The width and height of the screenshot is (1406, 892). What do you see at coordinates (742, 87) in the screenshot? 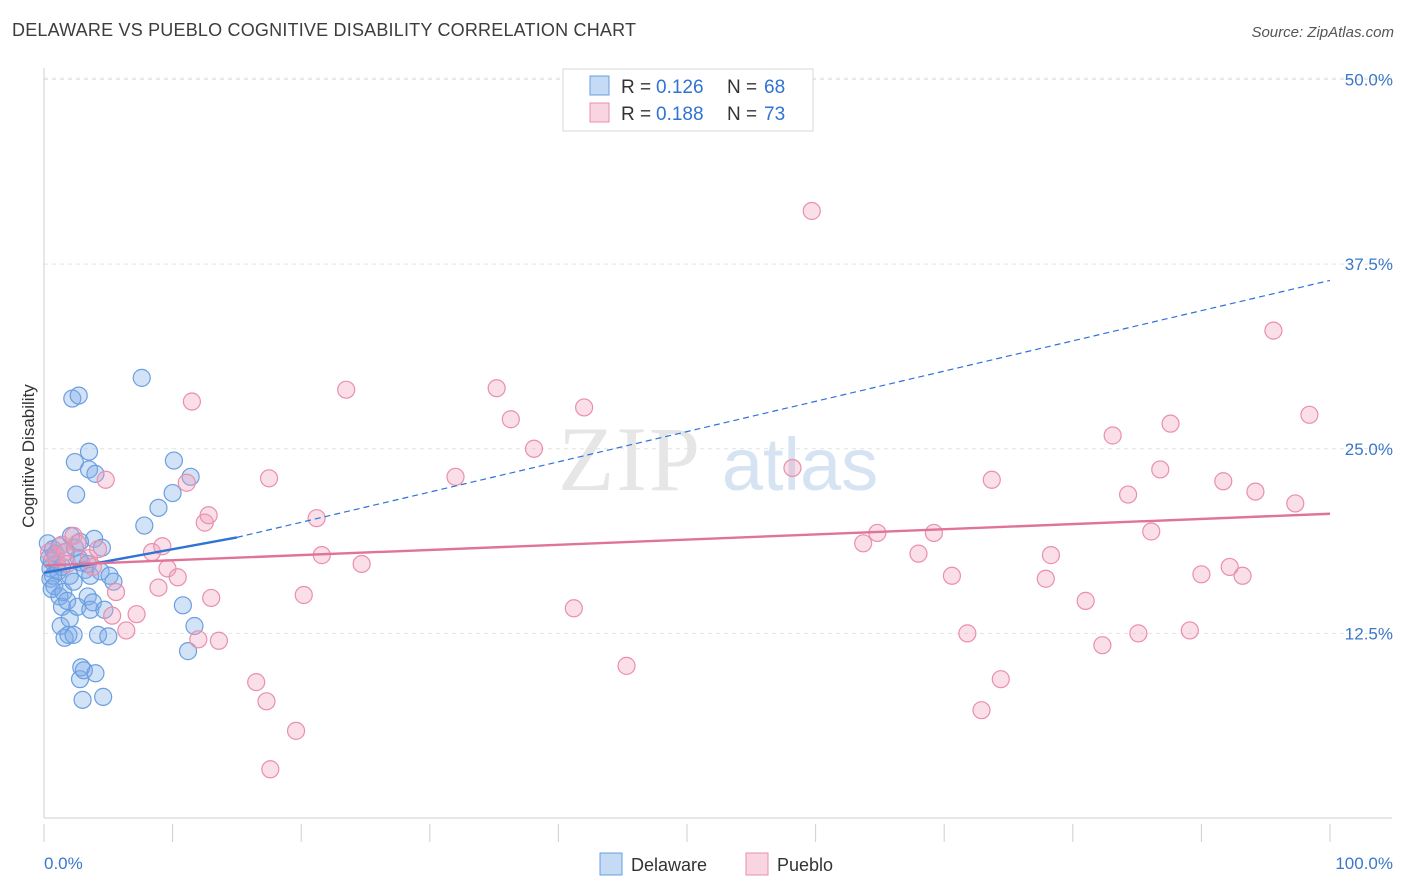
I see `stats-n-label-delaware: N =` at bounding box center [742, 87].